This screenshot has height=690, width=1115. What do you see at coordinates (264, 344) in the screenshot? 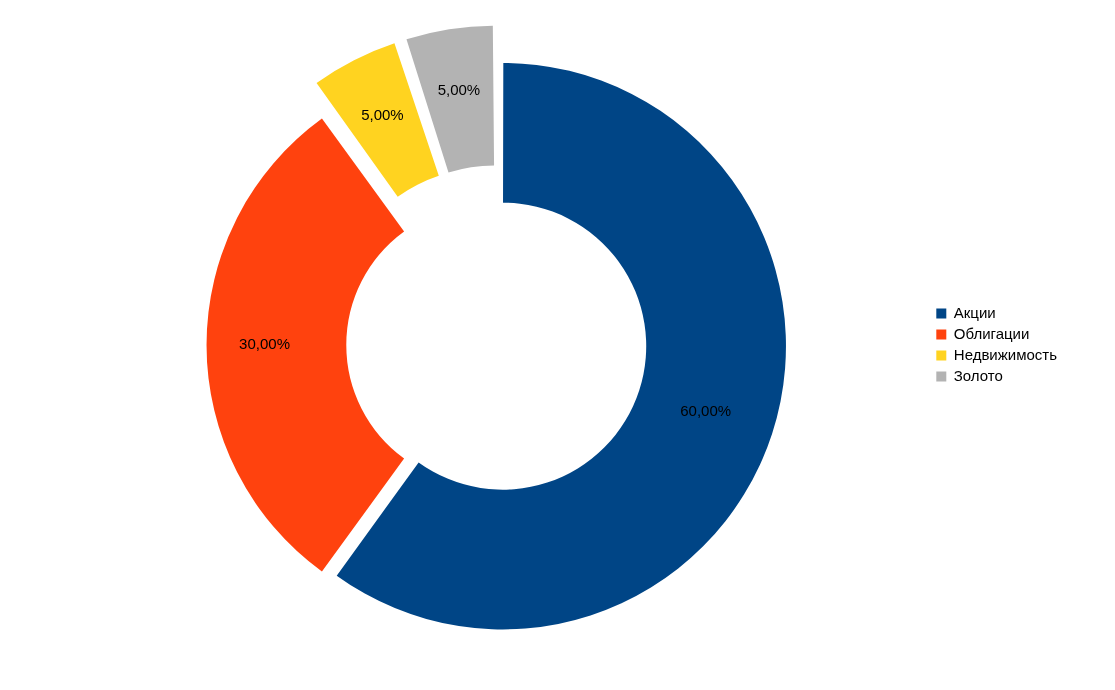
I see `data-label: 30,00%` at bounding box center [264, 344].